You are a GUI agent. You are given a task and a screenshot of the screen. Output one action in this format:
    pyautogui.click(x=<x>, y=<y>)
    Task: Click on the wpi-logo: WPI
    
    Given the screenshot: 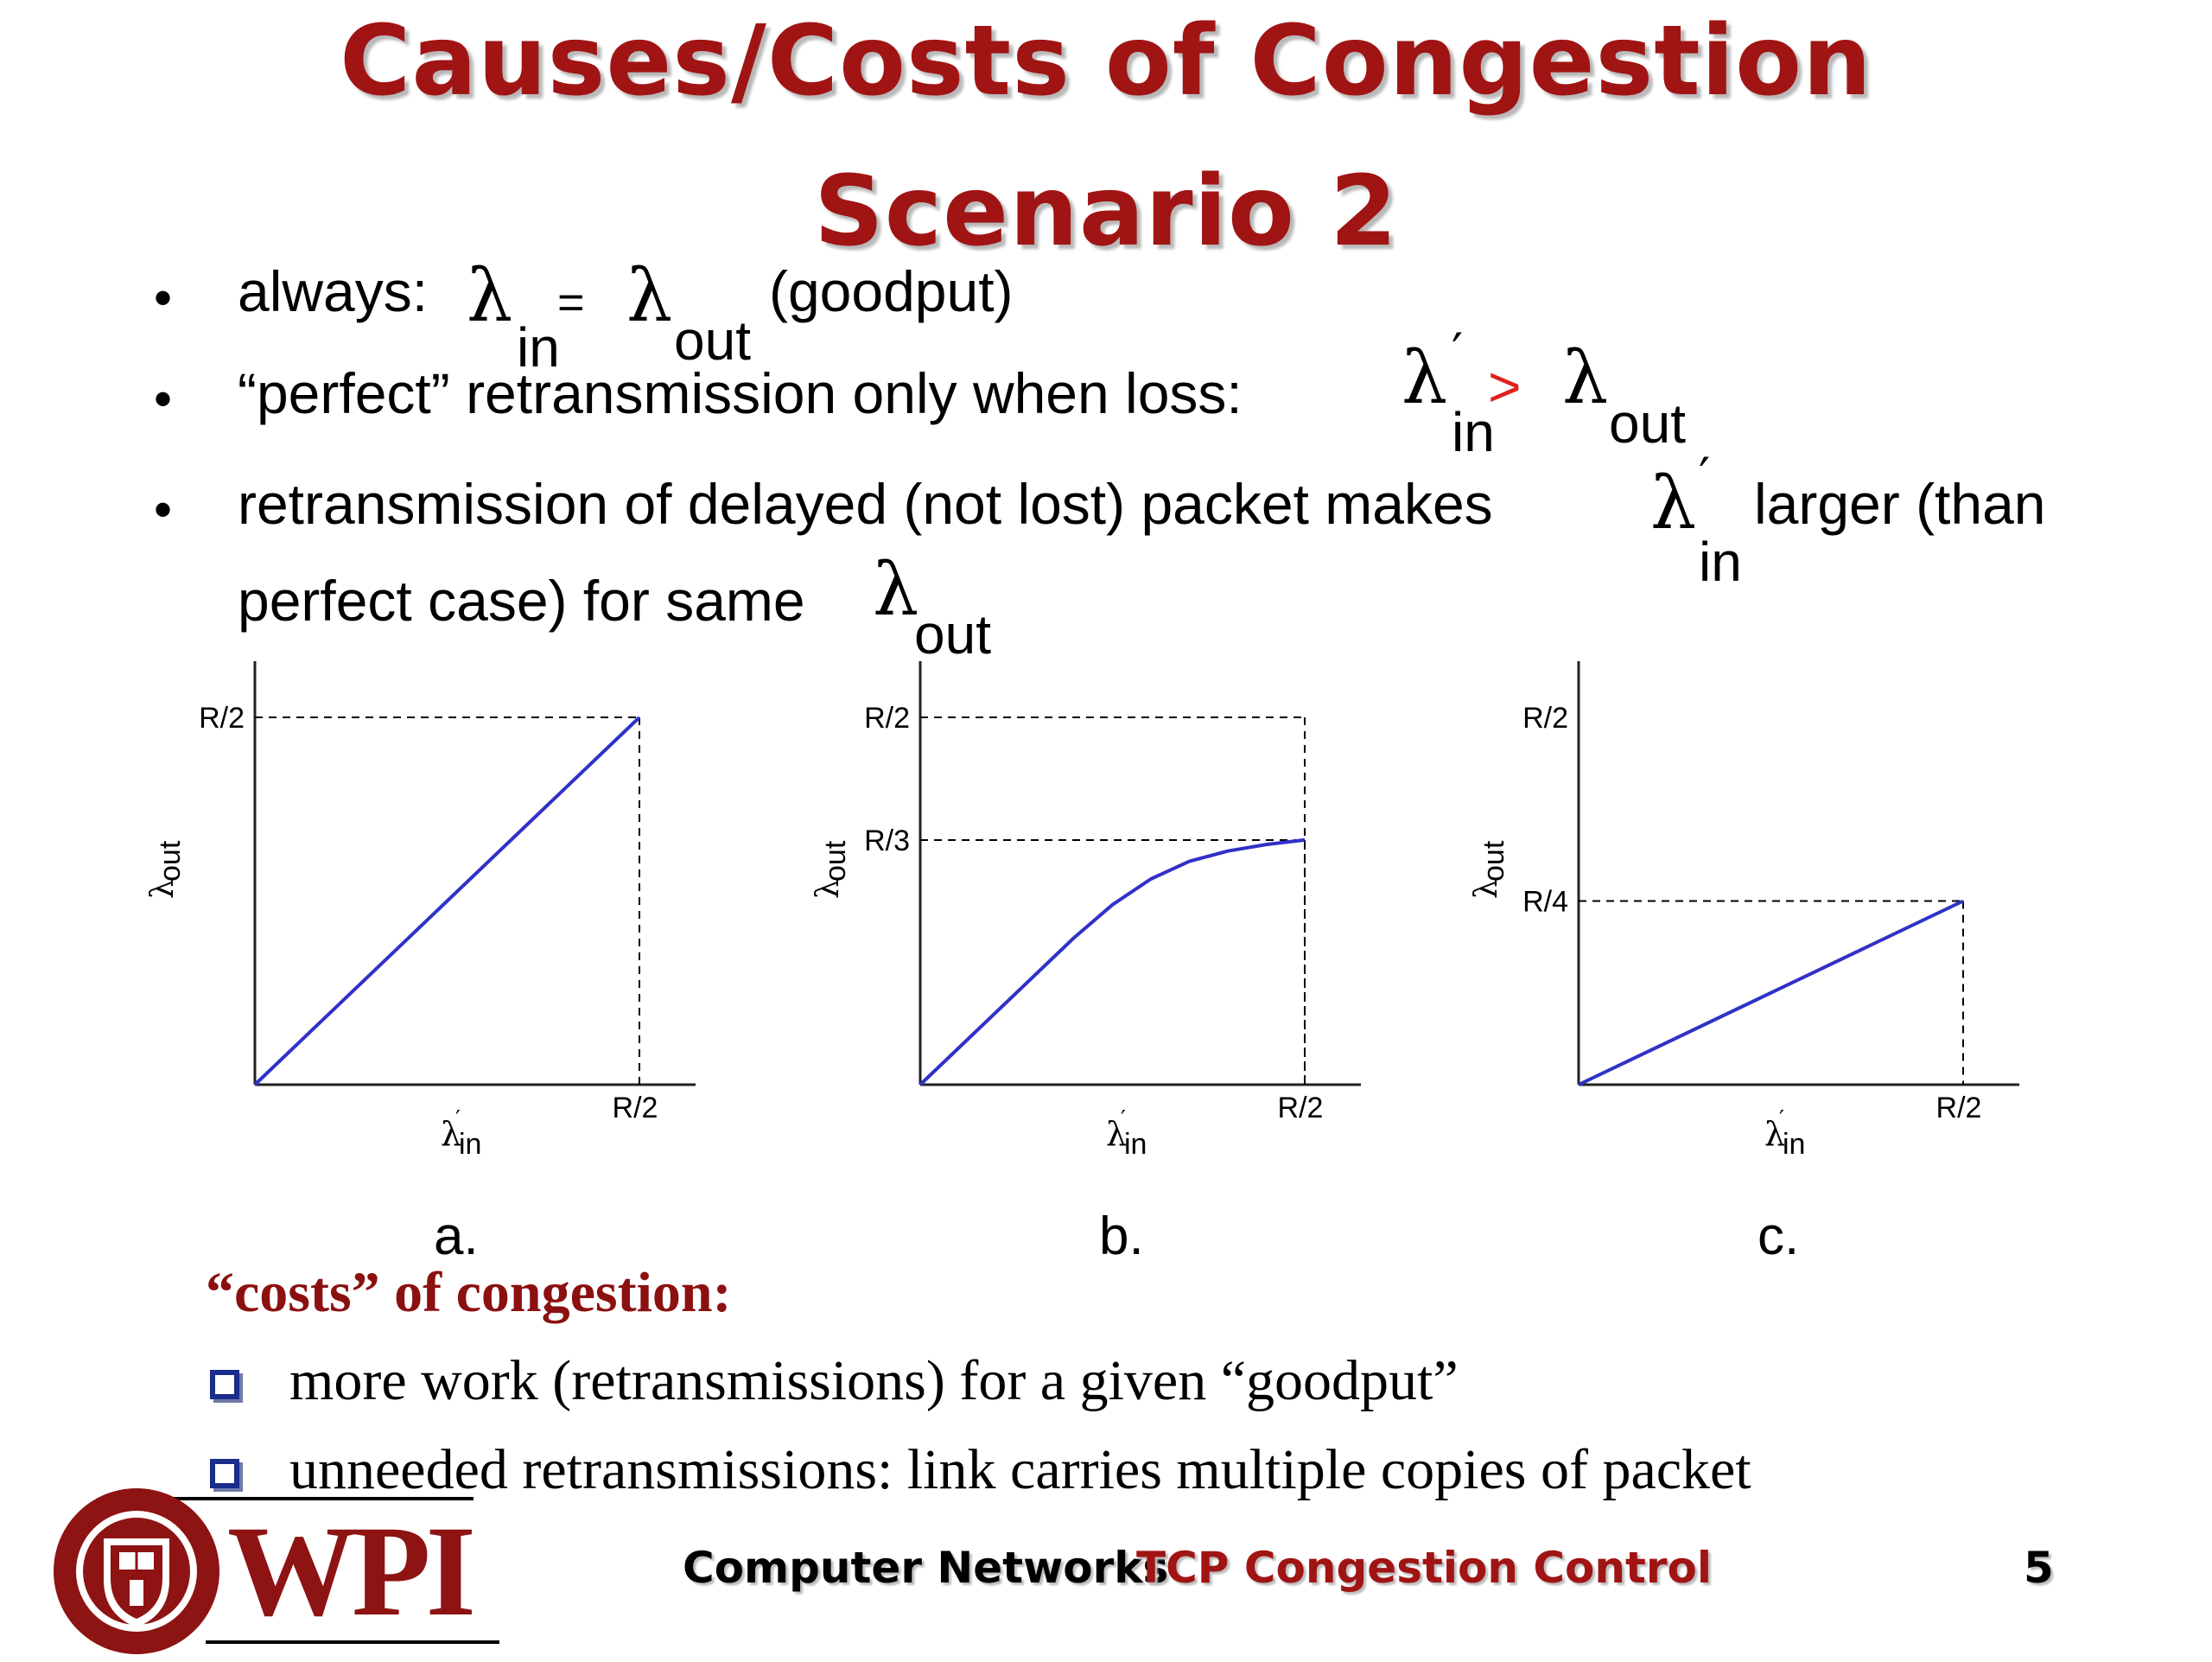 What is the action you would take?
    pyautogui.click(x=283, y=1573)
    